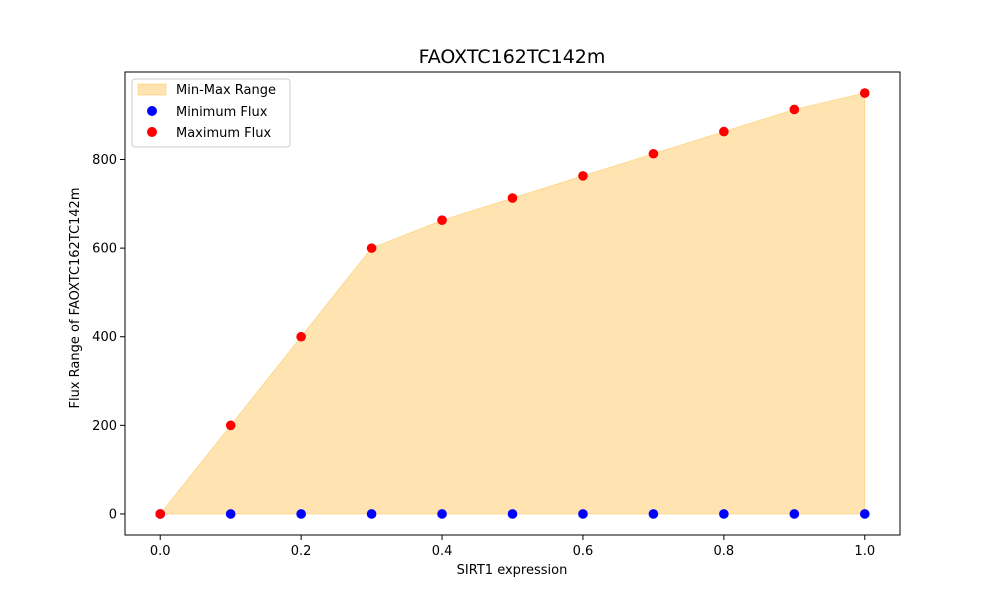 Image resolution: width=1000 pixels, height=600 pixels. Describe the element at coordinates (160, 551) in the screenshot. I see `x-tick-label: 0.0` at that location.